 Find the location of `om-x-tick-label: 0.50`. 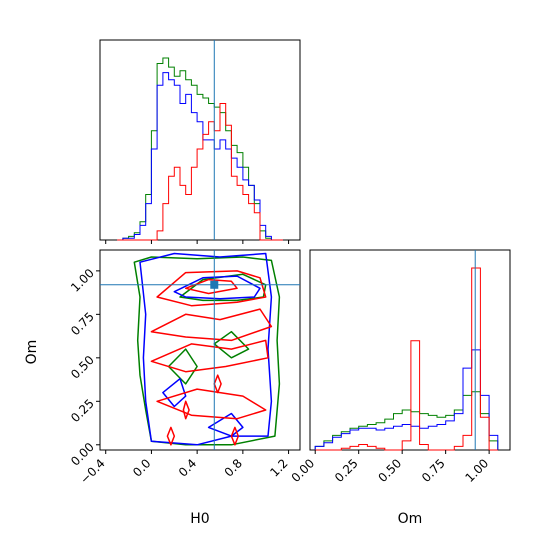

om-x-tick-label: 0.50 is located at coordinates (390, 470).